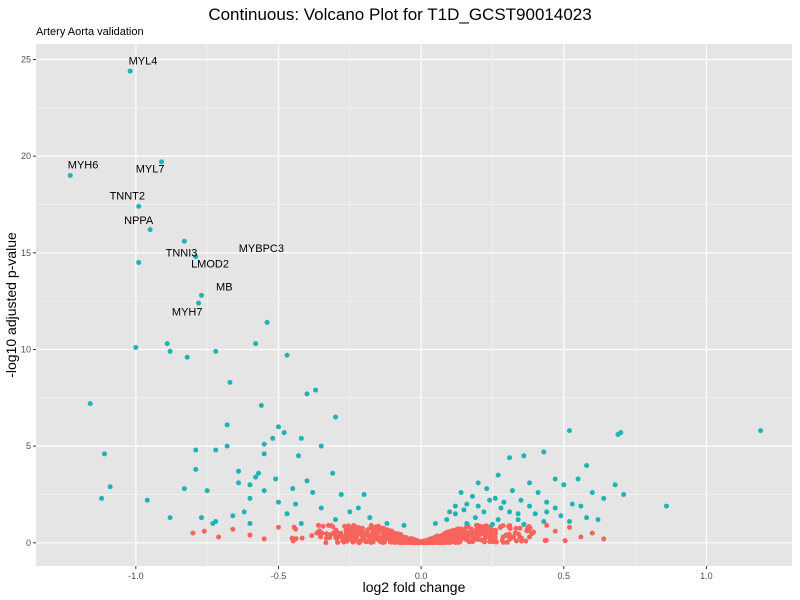 The width and height of the screenshot is (800, 600). What do you see at coordinates (421, 576) in the screenshot?
I see `x-tick-label: 0.0` at bounding box center [421, 576].